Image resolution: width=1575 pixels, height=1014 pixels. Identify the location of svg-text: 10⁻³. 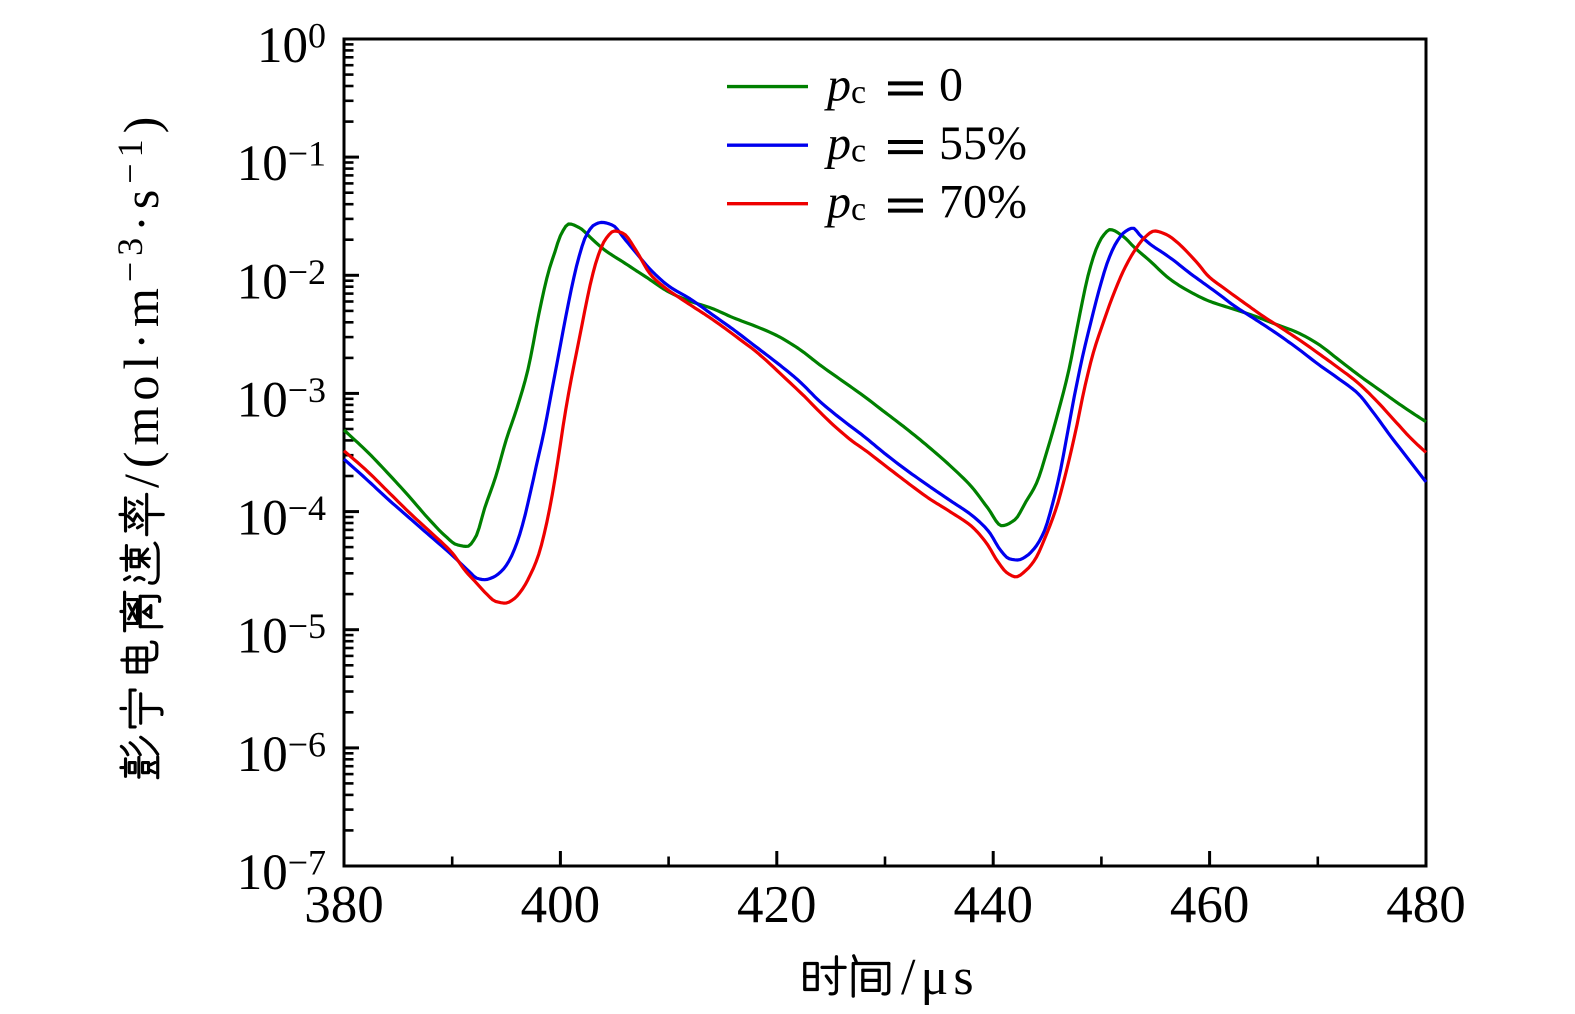
(281, 399).